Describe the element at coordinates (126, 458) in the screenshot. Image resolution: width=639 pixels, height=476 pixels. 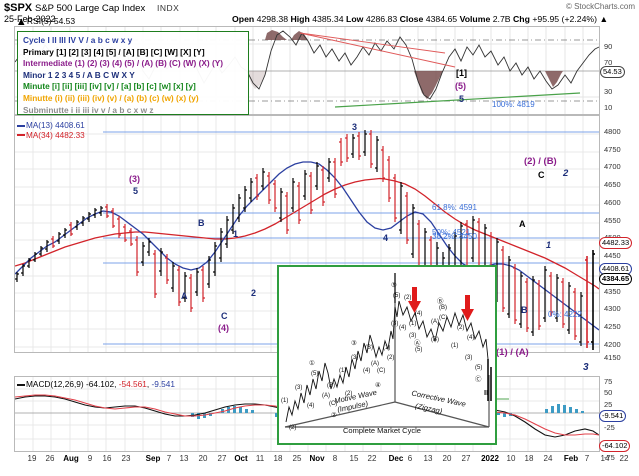
I see `date-tick: 23` at that location.